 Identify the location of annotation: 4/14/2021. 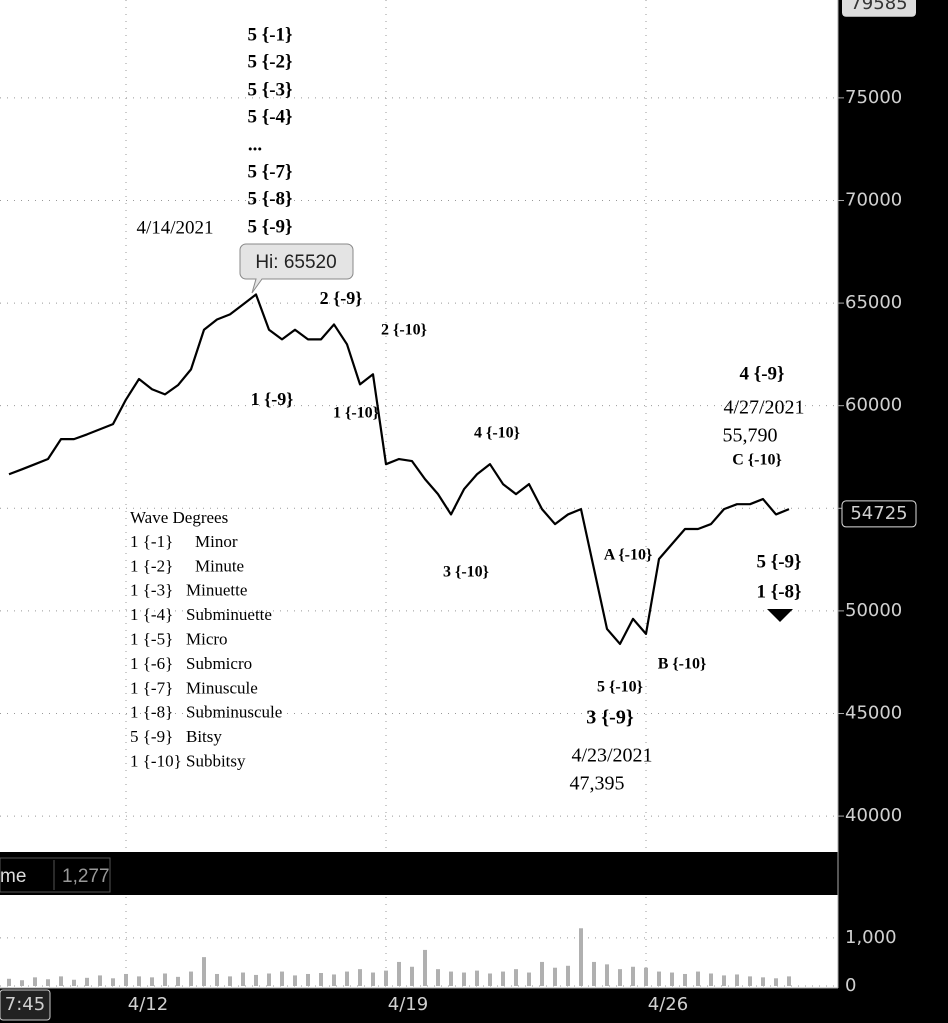
(174, 227).